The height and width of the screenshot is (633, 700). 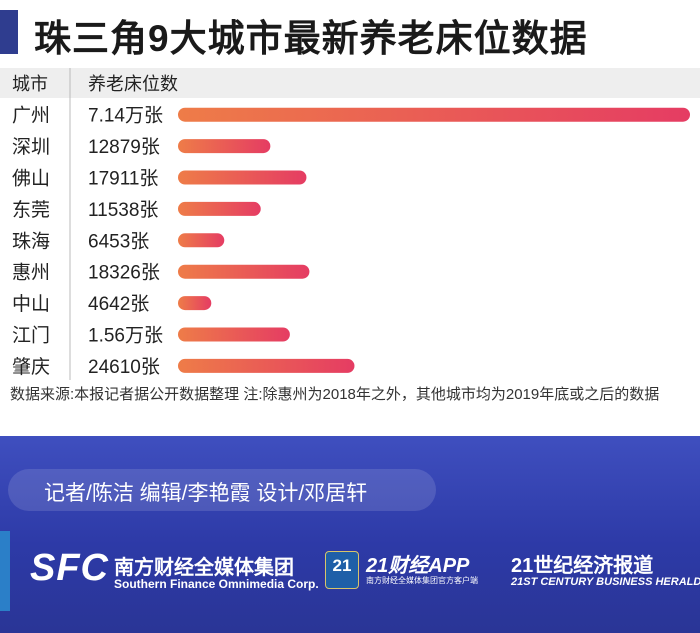 What do you see at coordinates (206, 493) in the screenshot?
I see `credits-text: 记者/陈洁 编辑/李艳霞 设计/邓居轩` at bounding box center [206, 493].